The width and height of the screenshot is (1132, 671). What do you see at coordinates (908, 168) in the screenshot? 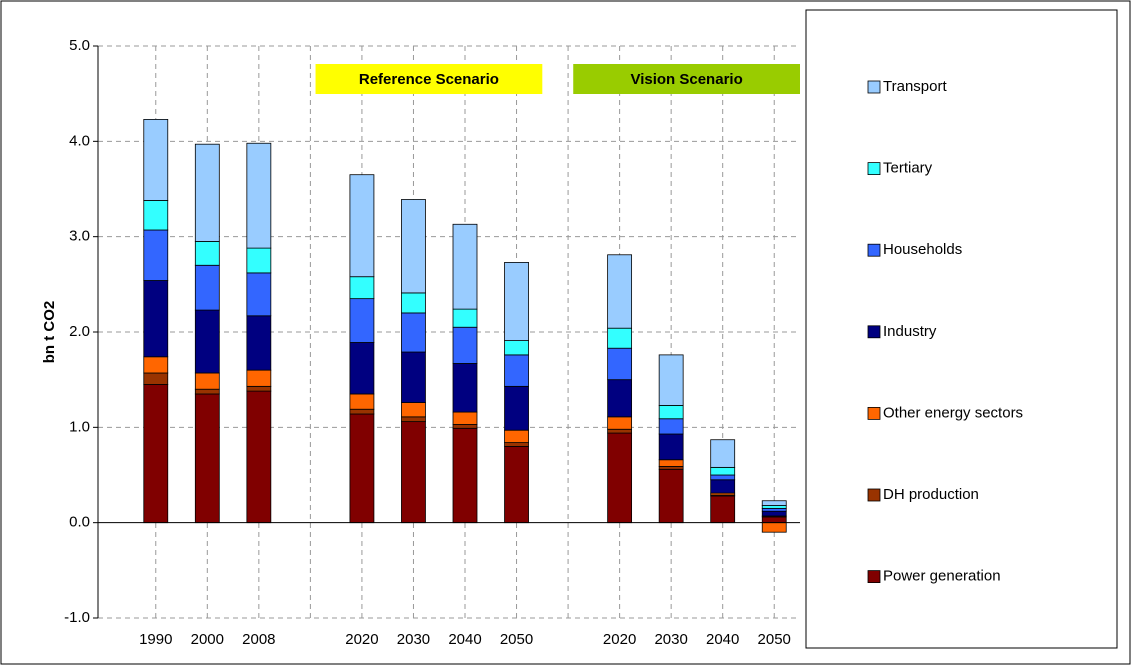
I see `legend-label: Tertiary` at bounding box center [908, 168].